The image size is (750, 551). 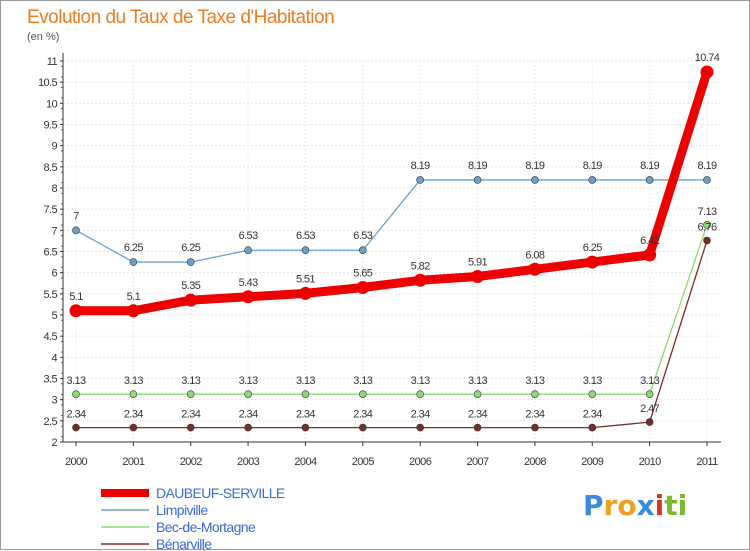 What do you see at coordinates (535, 462) in the screenshot?
I see `x-tick-label: 2008` at bounding box center [535, 462].